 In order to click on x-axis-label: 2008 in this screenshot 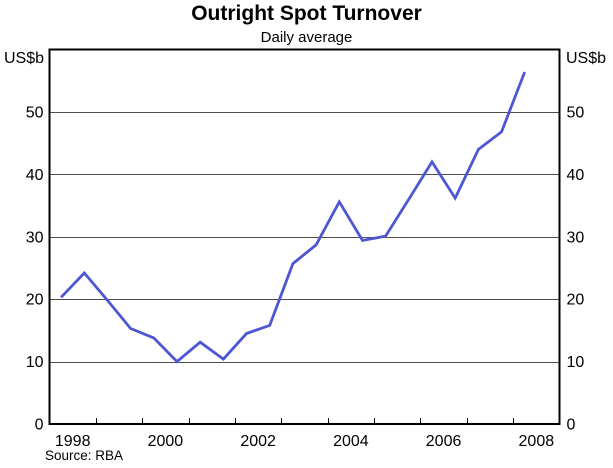, I will do `click(537, 441)`.